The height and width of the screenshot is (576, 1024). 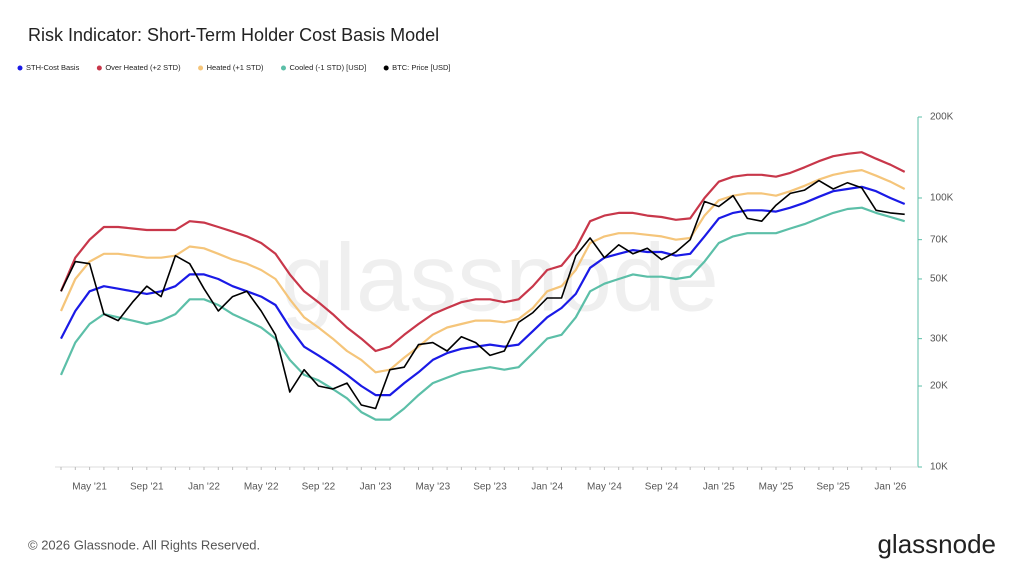 I want to click on x-tick-label: Jan '26, so click(x=890, y=487).